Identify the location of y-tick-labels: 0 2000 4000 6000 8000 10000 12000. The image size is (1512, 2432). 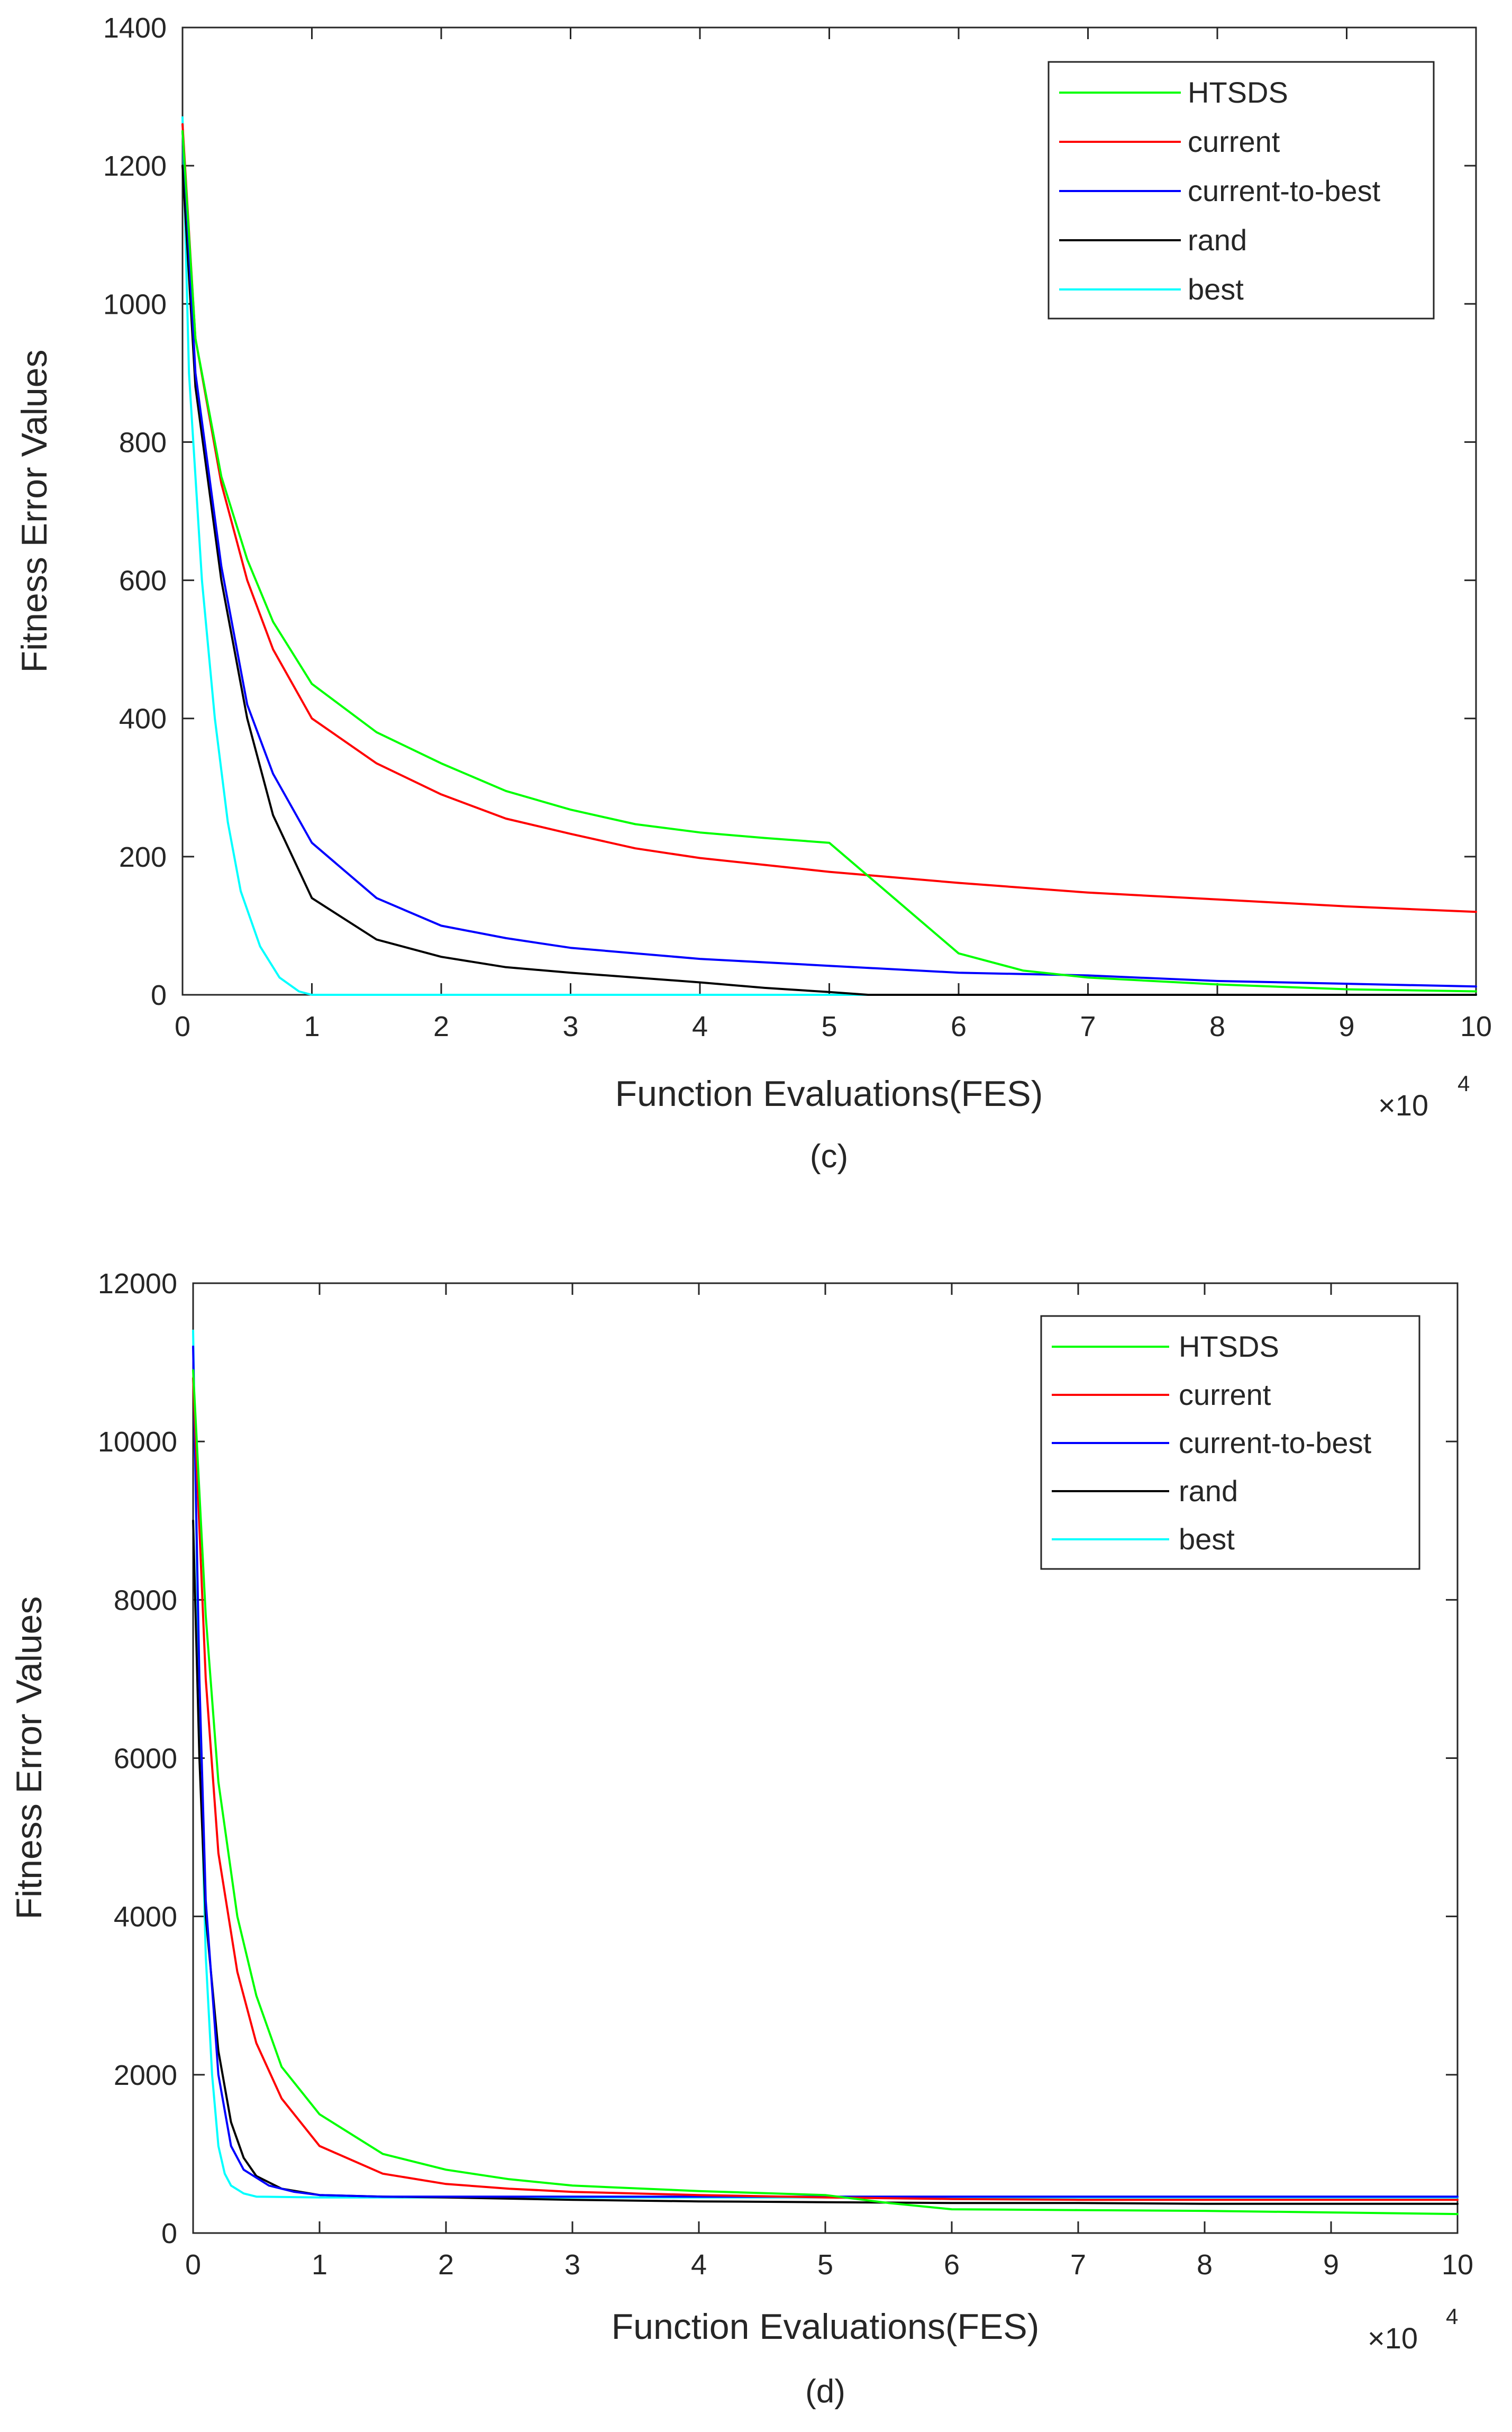
(137, 1758).